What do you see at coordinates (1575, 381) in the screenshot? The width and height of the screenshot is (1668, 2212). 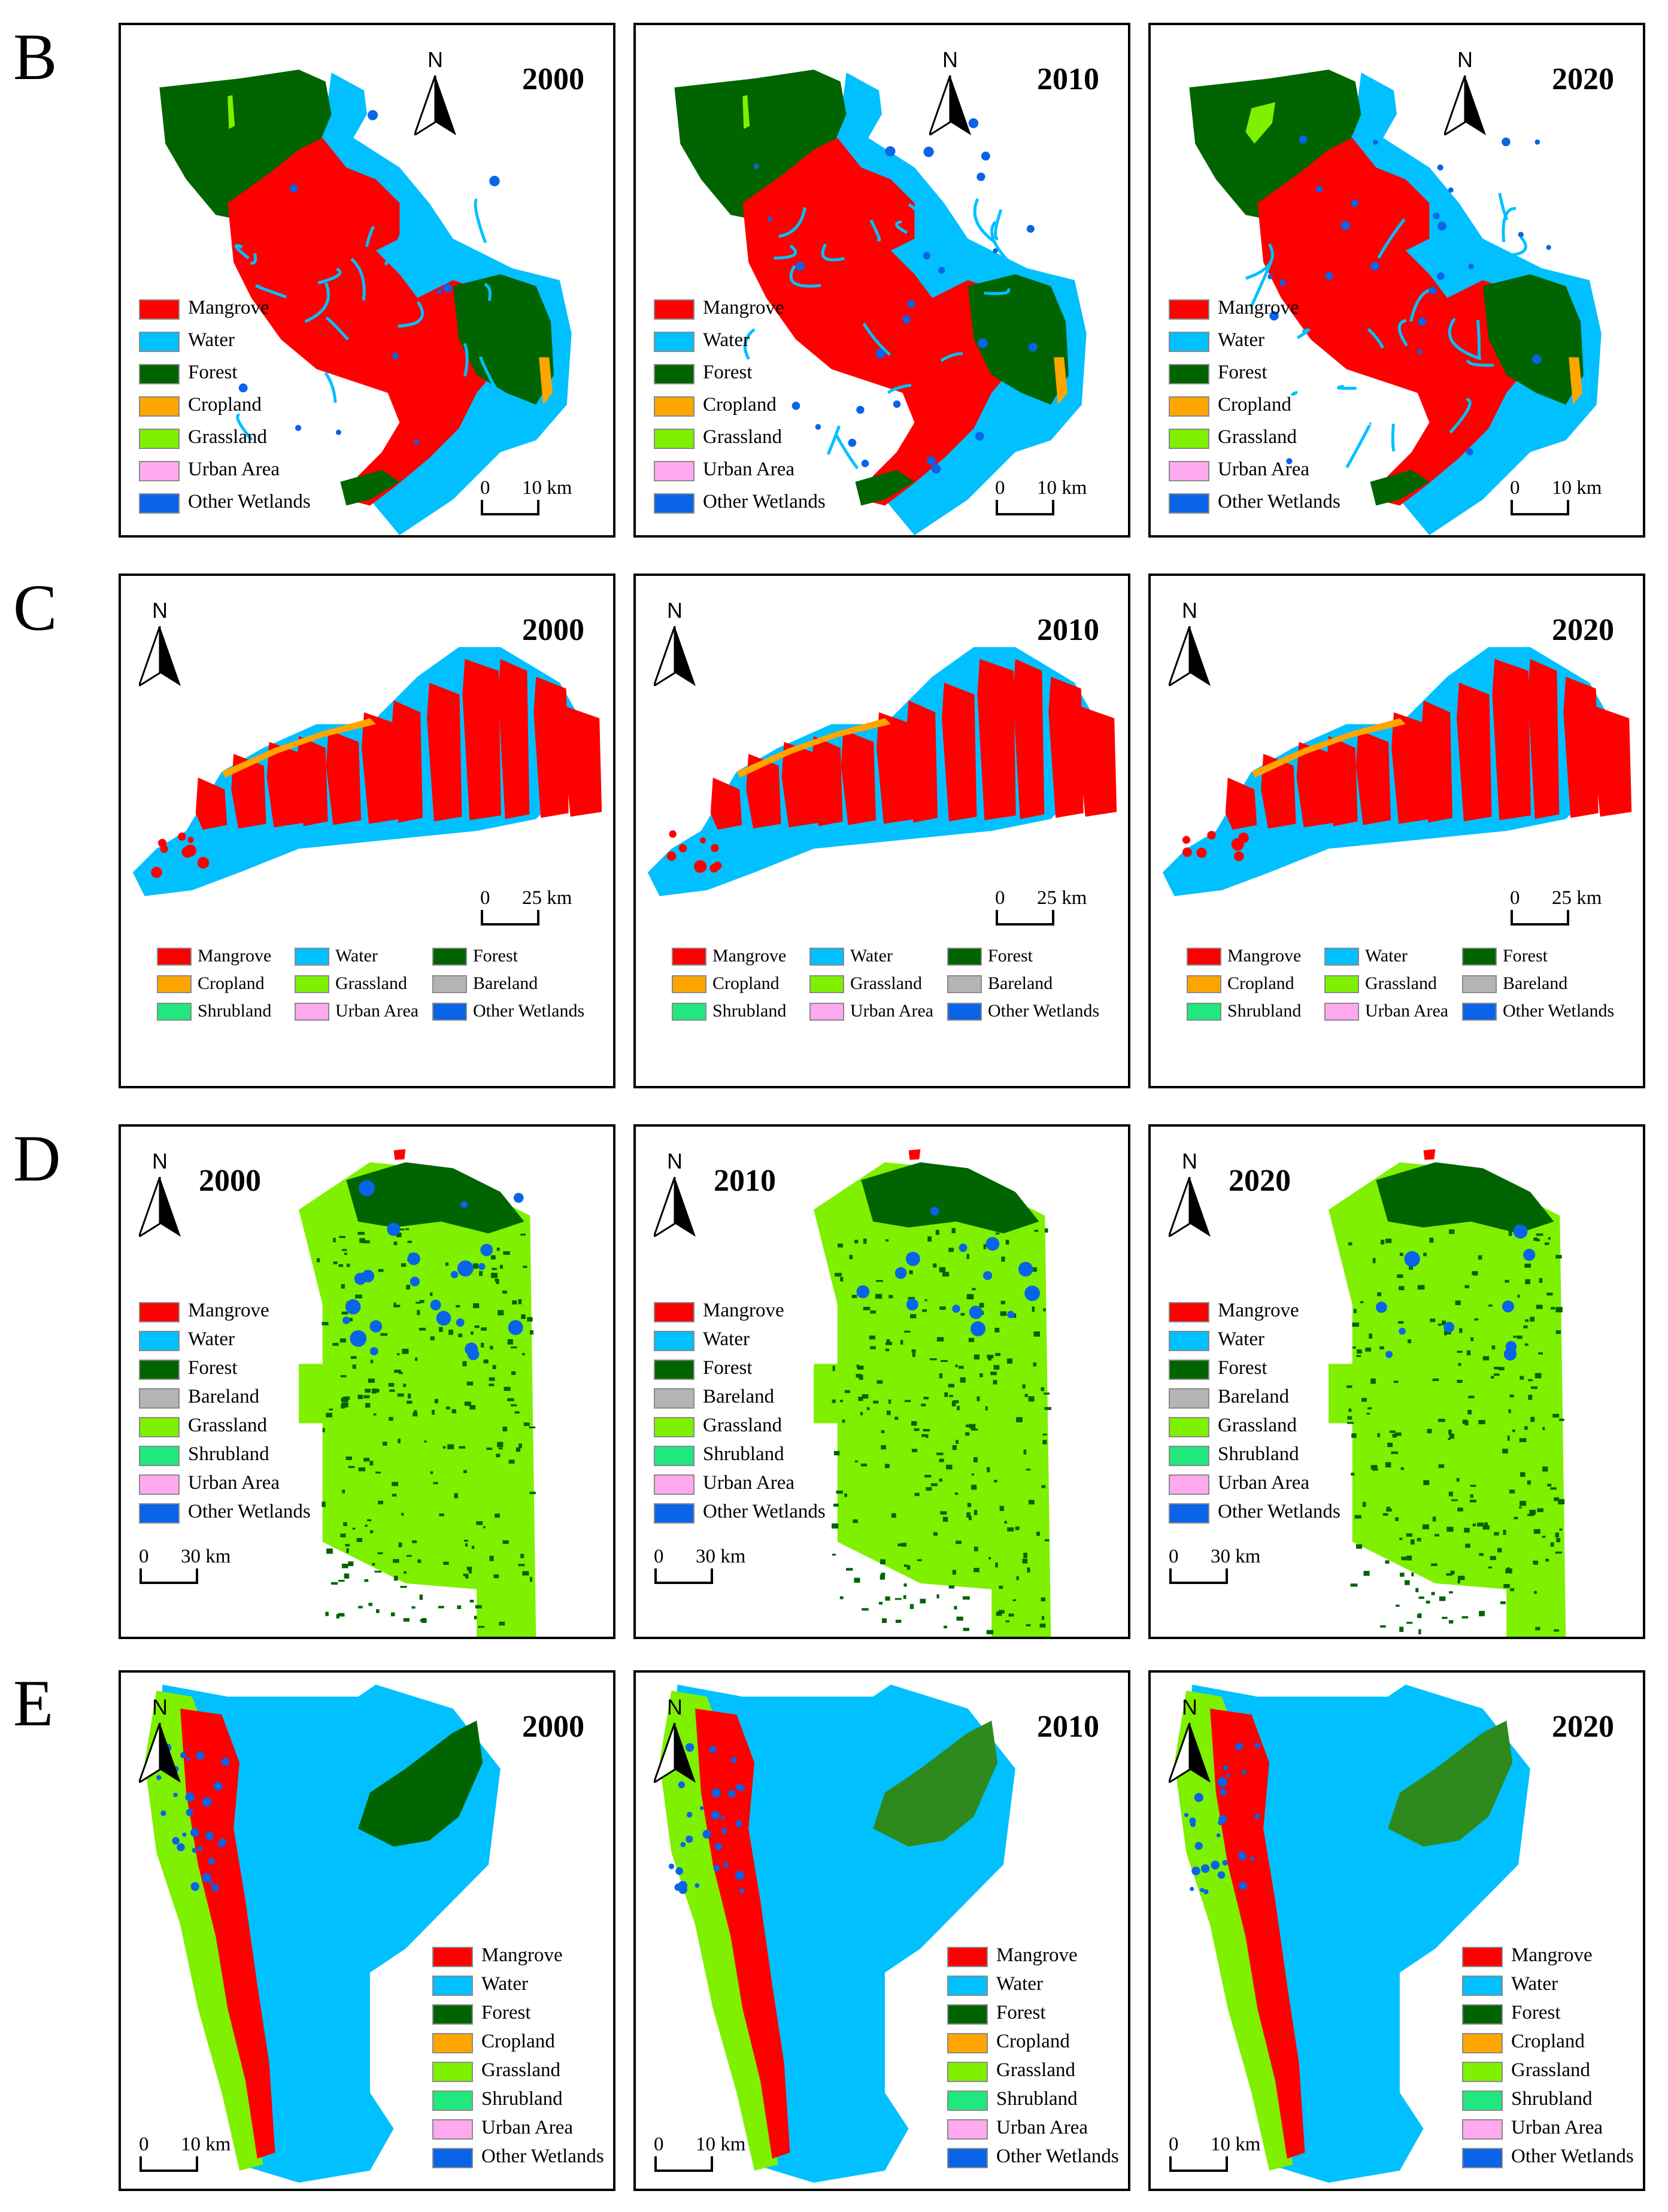 I see `cropland-strip` at bounding box center [1575, 381].